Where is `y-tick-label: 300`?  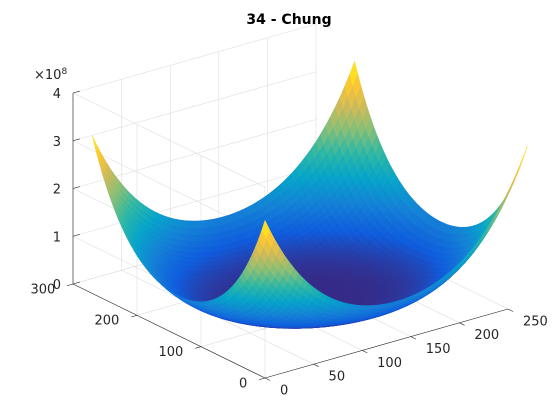 y-tick-label: 300 is located at coordinates (43, 289).